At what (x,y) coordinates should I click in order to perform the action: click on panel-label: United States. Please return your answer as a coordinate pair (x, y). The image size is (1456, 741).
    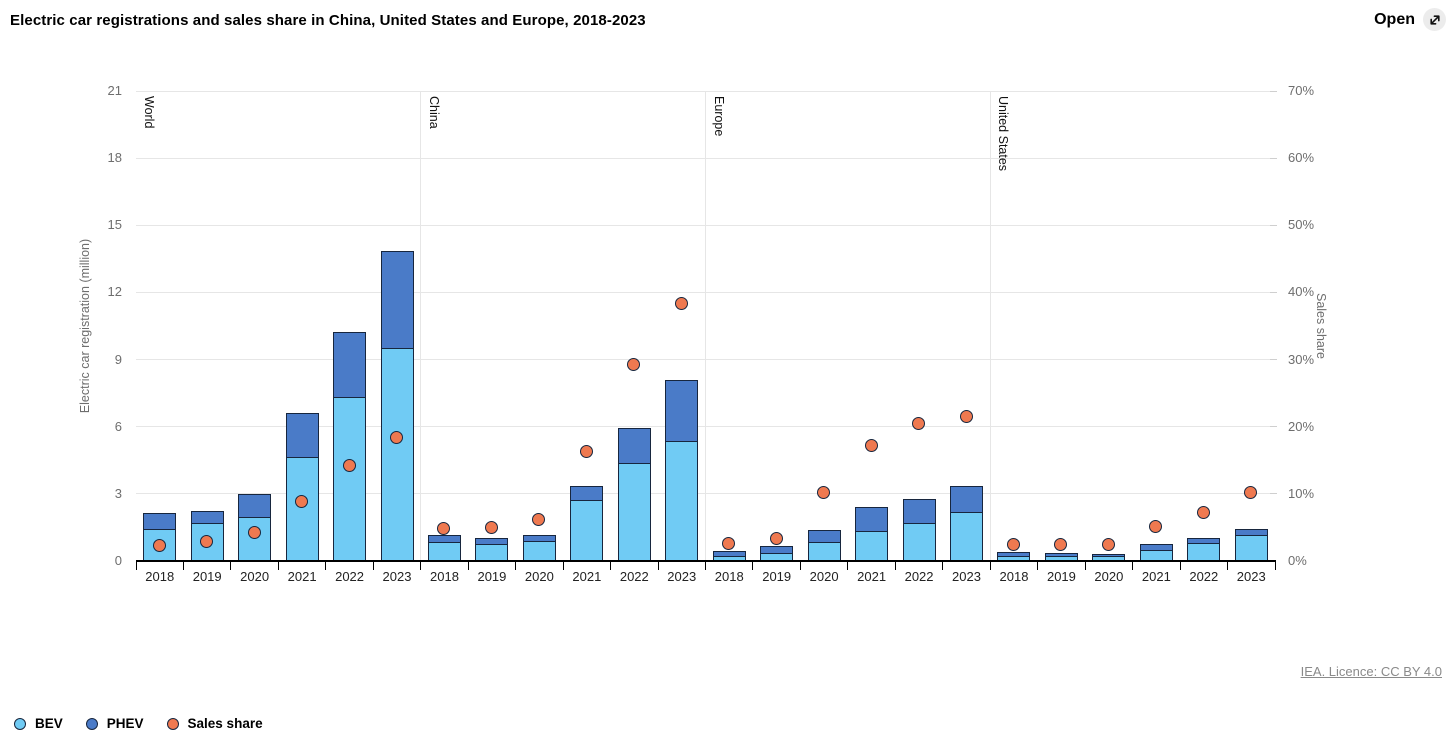
    Looking at the image, I should click on (1003, 134).